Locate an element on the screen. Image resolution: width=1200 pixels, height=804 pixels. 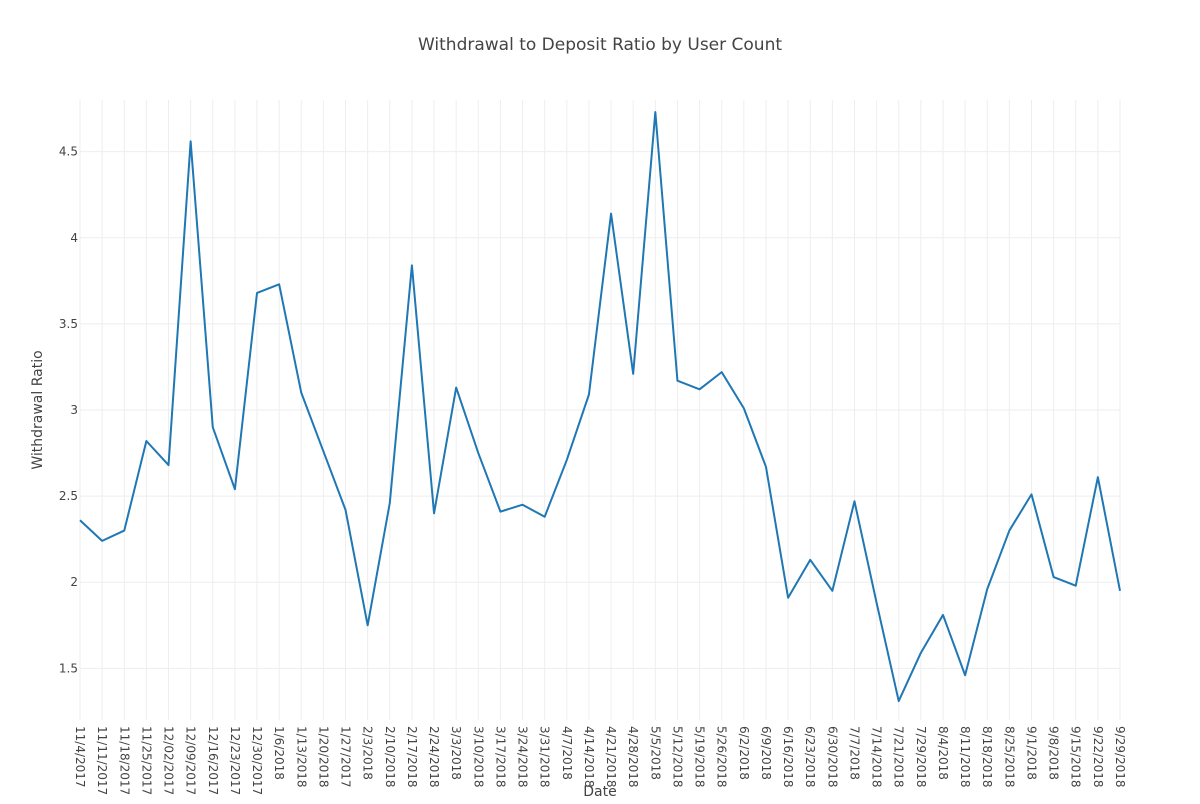
x-tick-label: 11/4/2017 is located at coordinates (80, 757).